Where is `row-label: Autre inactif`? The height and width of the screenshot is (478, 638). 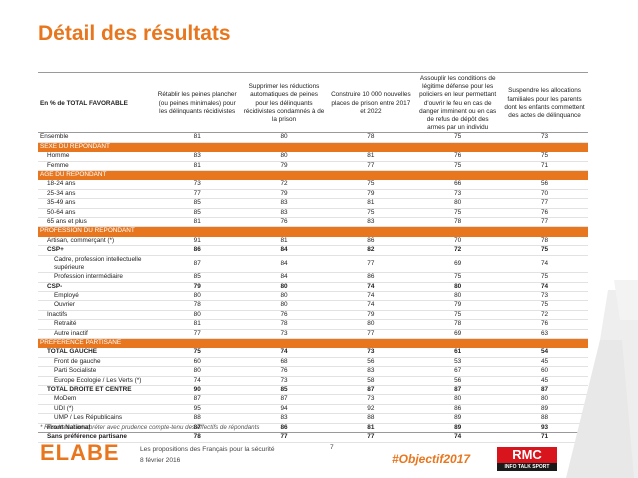
row-label: Autre inactif is located at coordinates (96, 334).